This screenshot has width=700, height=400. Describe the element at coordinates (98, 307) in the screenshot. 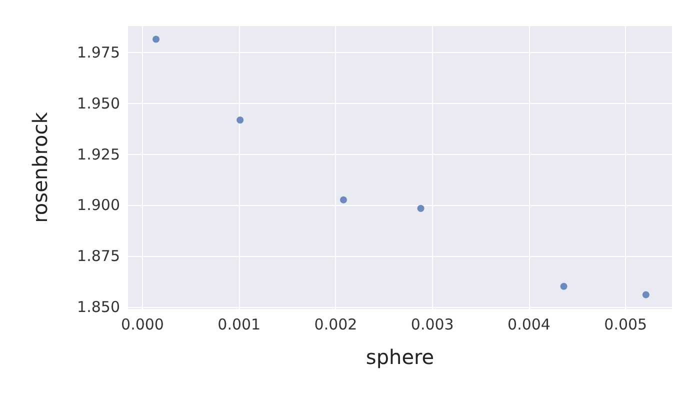

I see `y-tick-label: 1.850` at that location.